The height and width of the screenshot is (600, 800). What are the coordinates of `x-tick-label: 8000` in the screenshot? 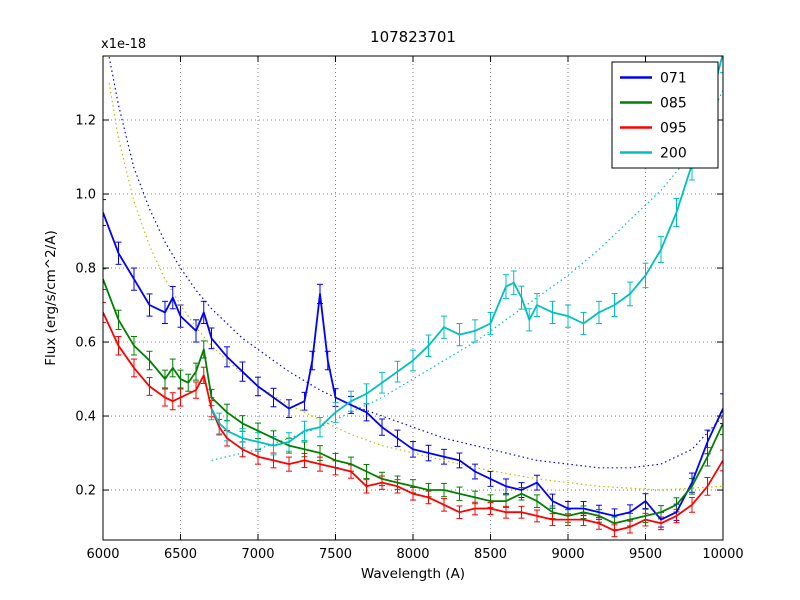 It's located at (412, 554).